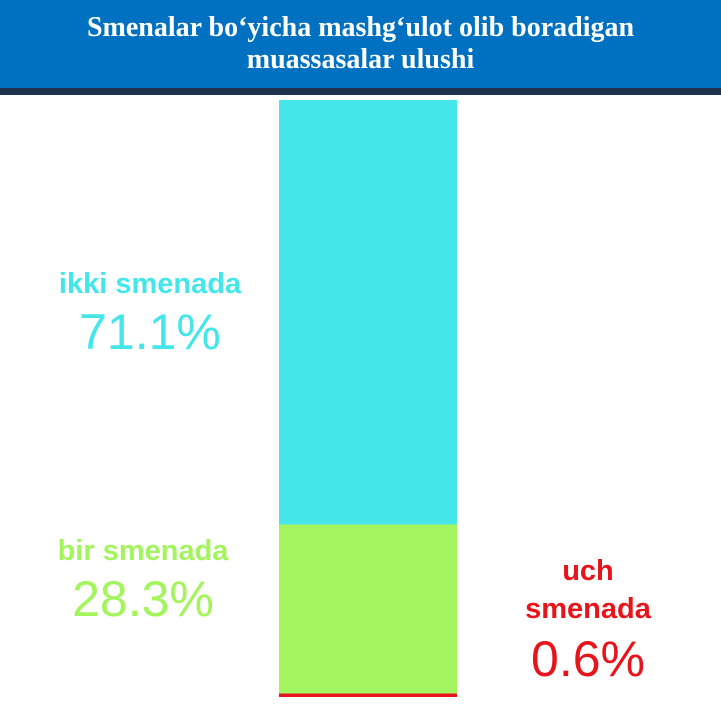 The height and width of the screenshot is (714, 721). I want to click on value-label: 28.3%, so click(143, 599).